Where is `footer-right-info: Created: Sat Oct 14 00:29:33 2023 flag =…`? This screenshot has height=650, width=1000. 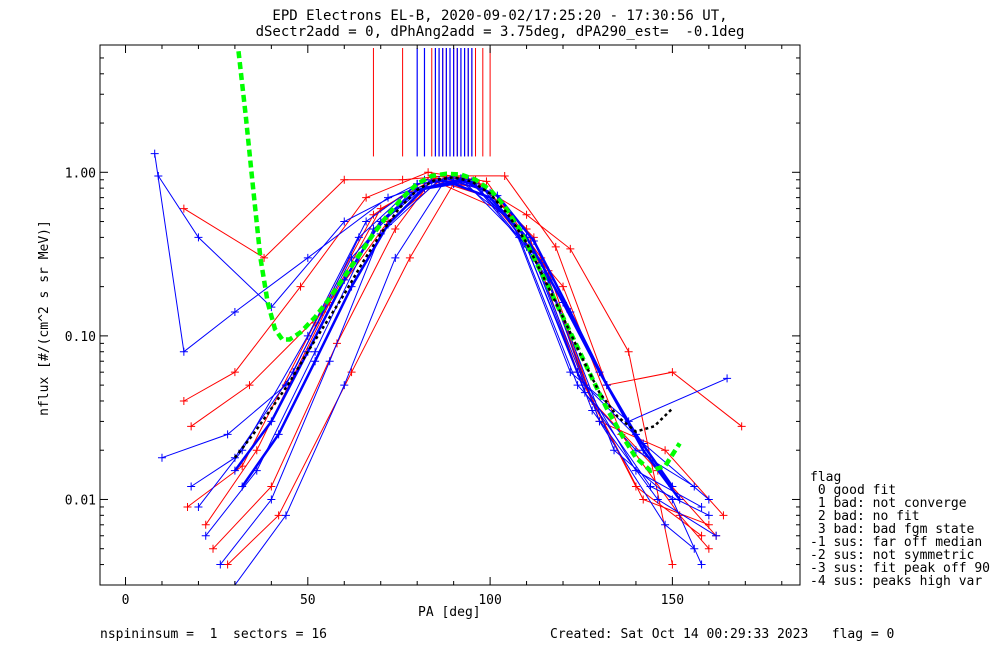
footer-right-info: Created: Sat Oct 14 00:29:33 2023 flag =… is located at coordinates (722, 634).